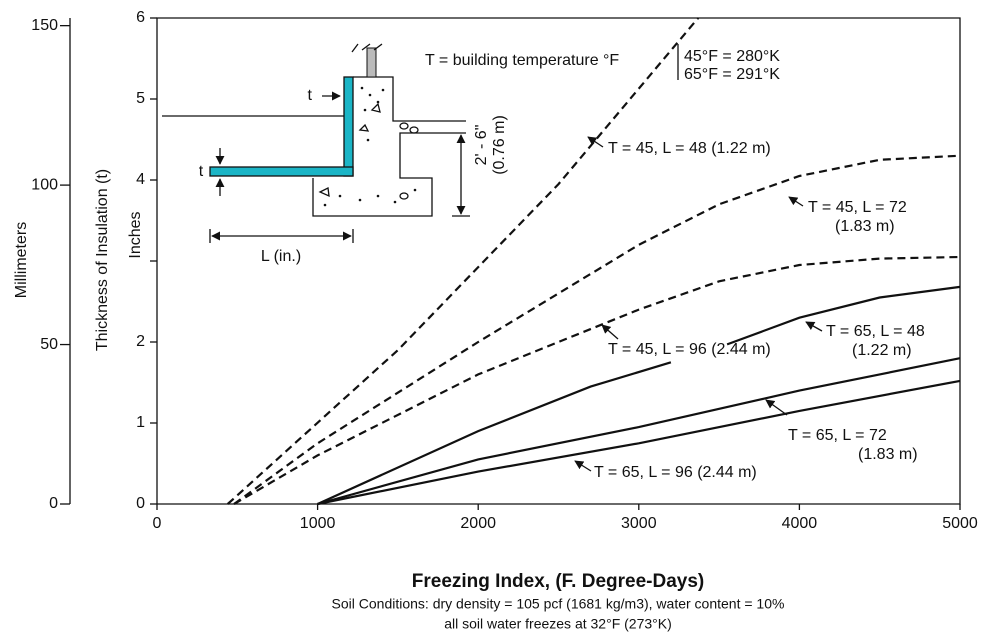 The width and height of the screenshot is (1000, 640). Describe the element at coordinates (49, 344) in the screenshot. I see `y2-tick-label: 50` at that location.